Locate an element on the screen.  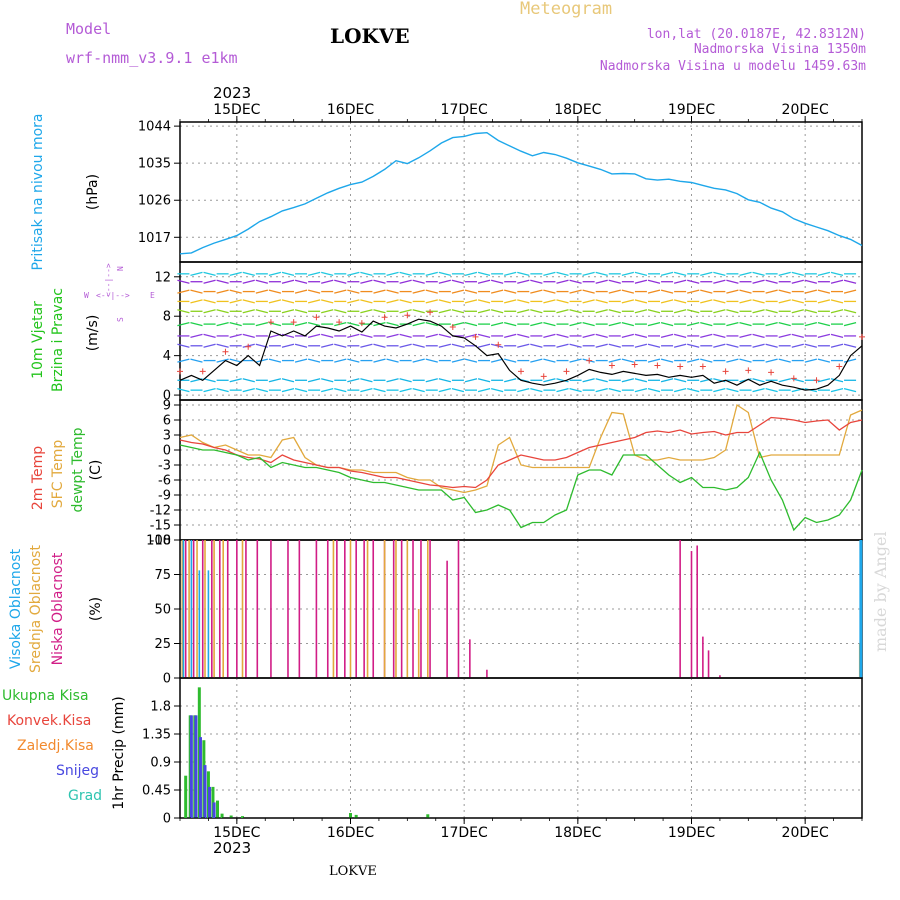
x-tick-label-bottom: 19DEC is located at coordinates (691, 833).